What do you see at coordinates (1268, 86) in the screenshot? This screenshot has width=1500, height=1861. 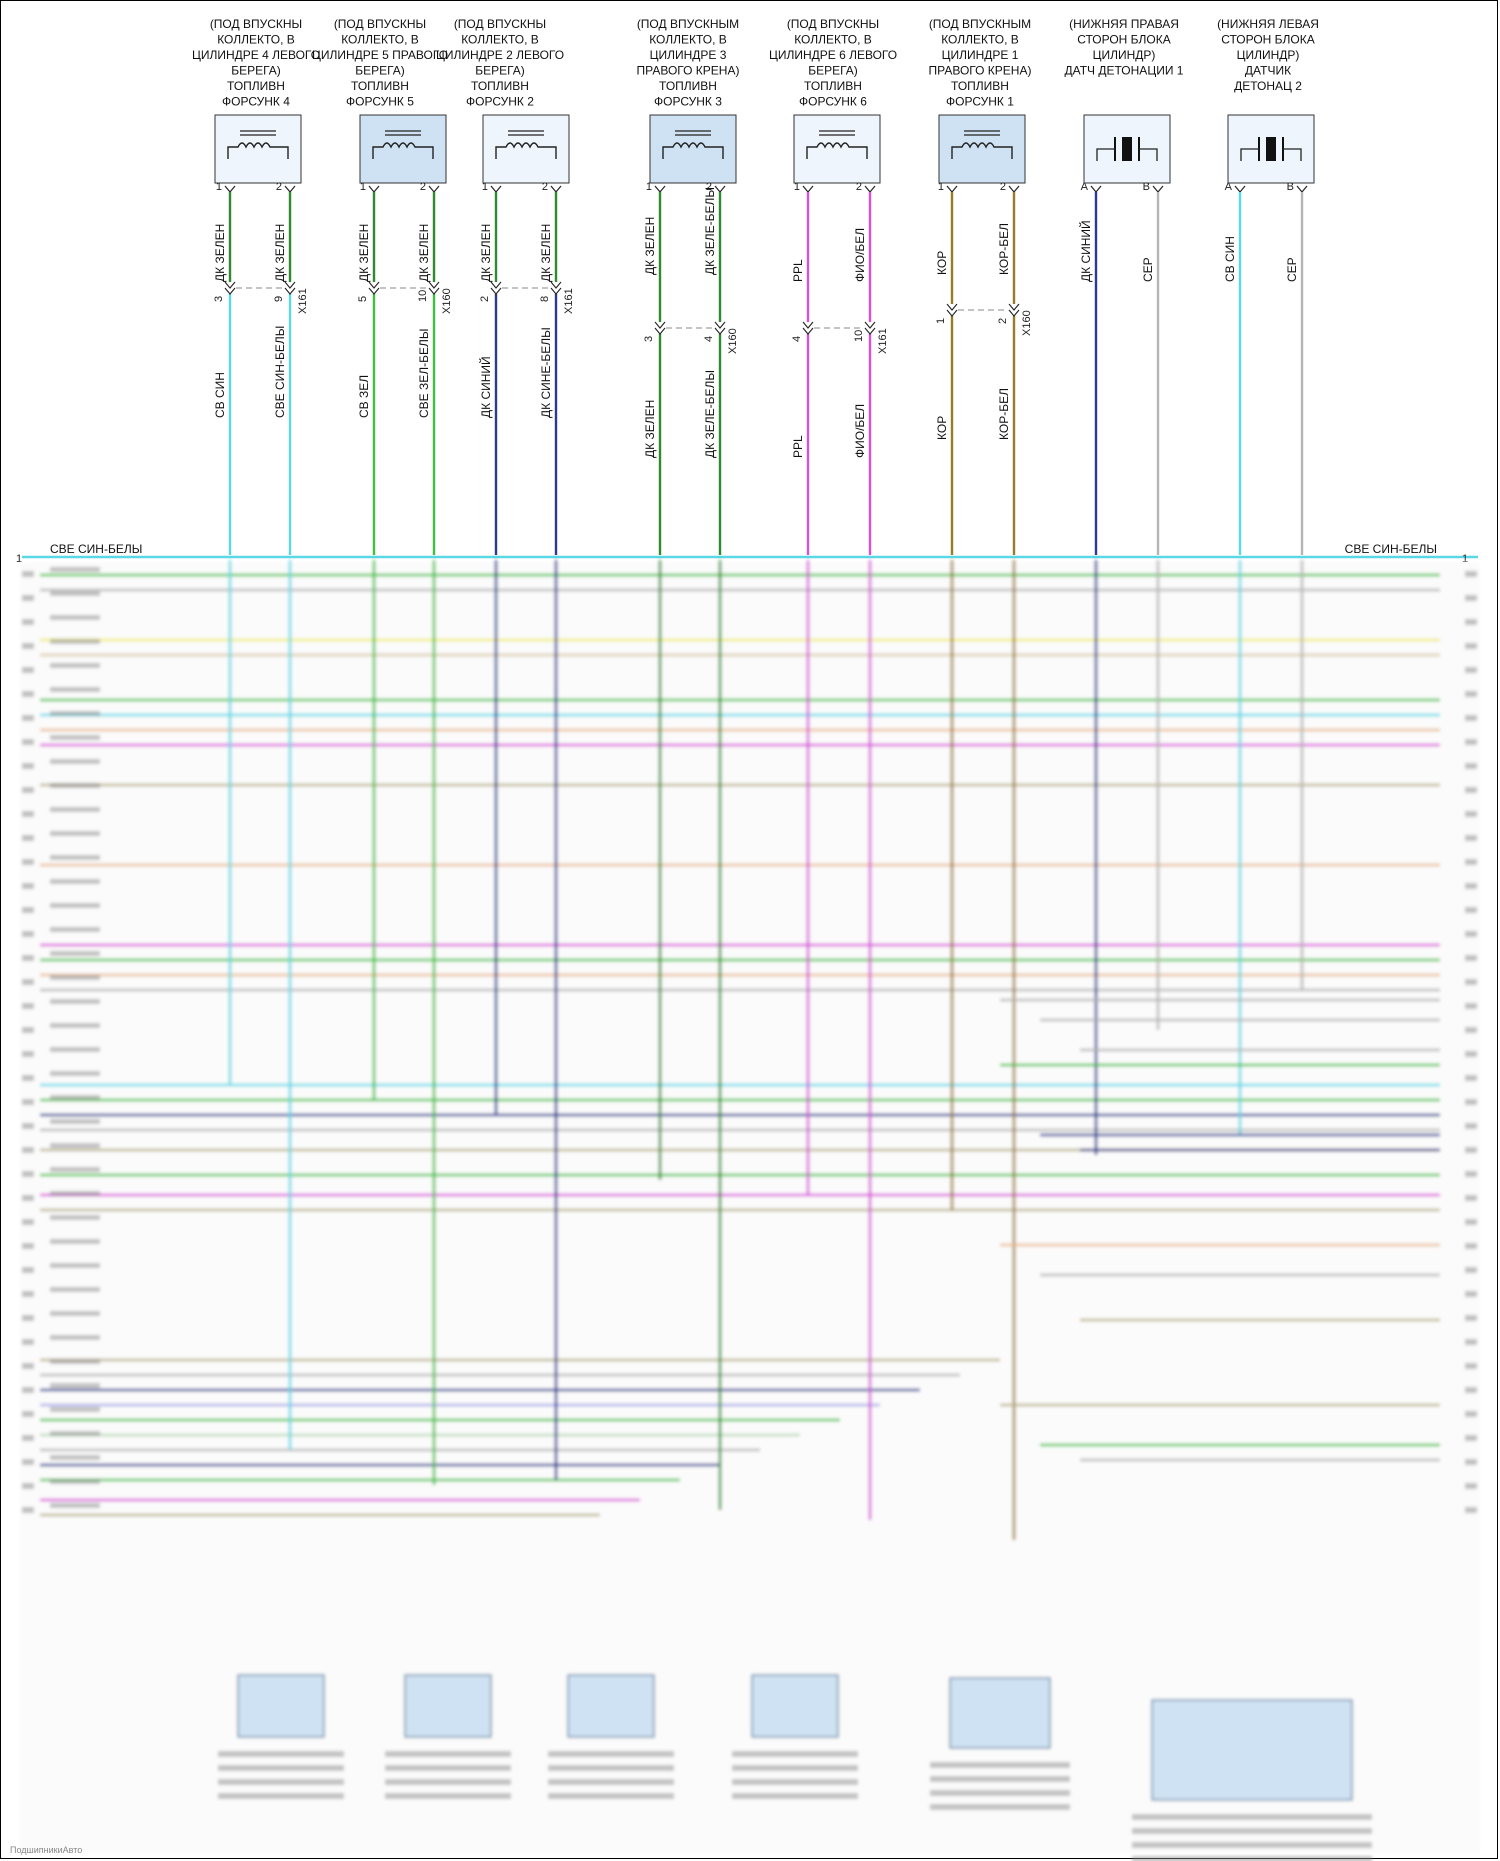 I see `component-caption-line: ДЕТОНАЦ 2` at bounding box center [1268, 86].